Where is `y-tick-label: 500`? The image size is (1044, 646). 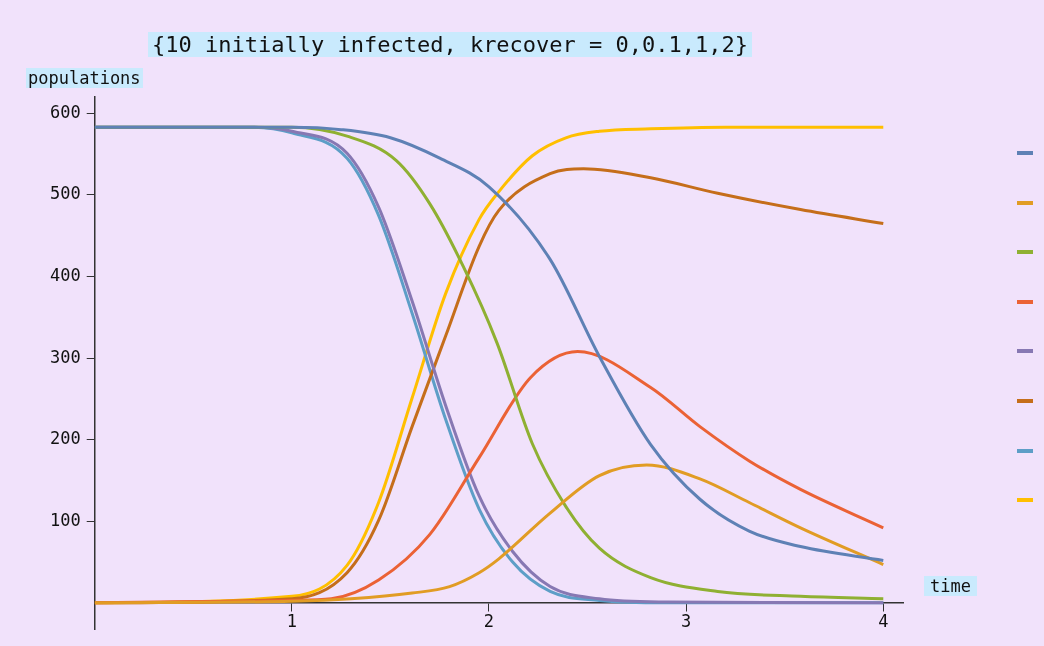
y-tick-label: 500 is located at coordinates (65, 193).